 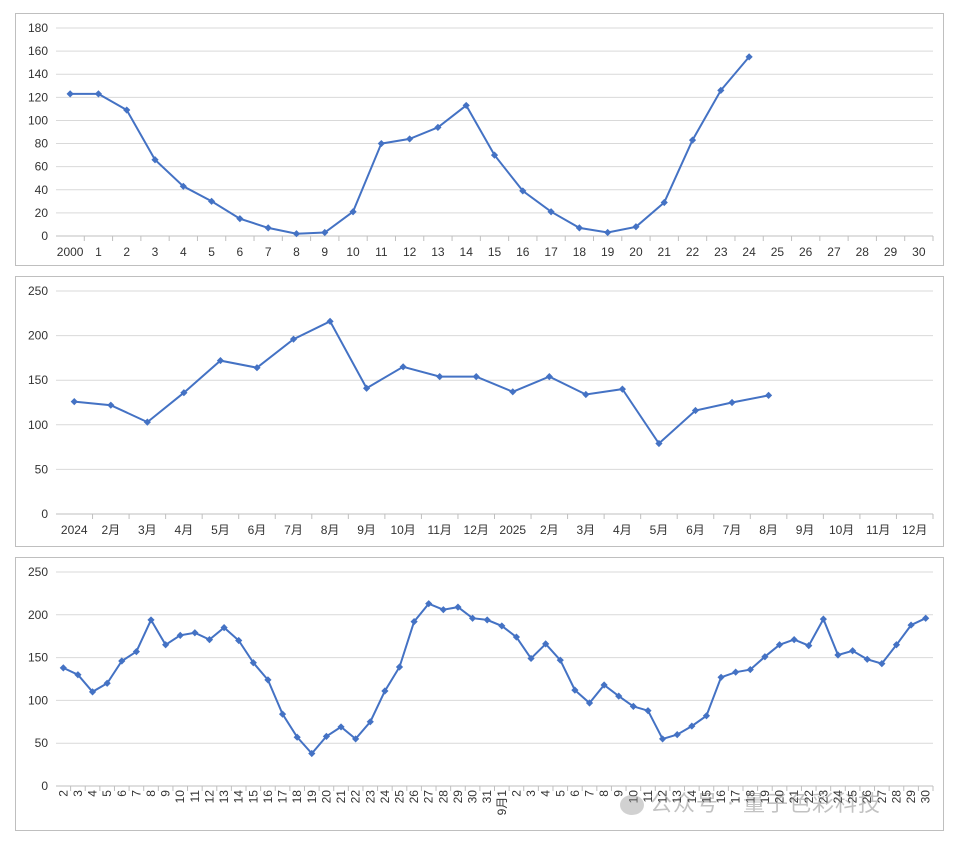 I want to click on x-tick-label: 10, so click(x=353, y=252).